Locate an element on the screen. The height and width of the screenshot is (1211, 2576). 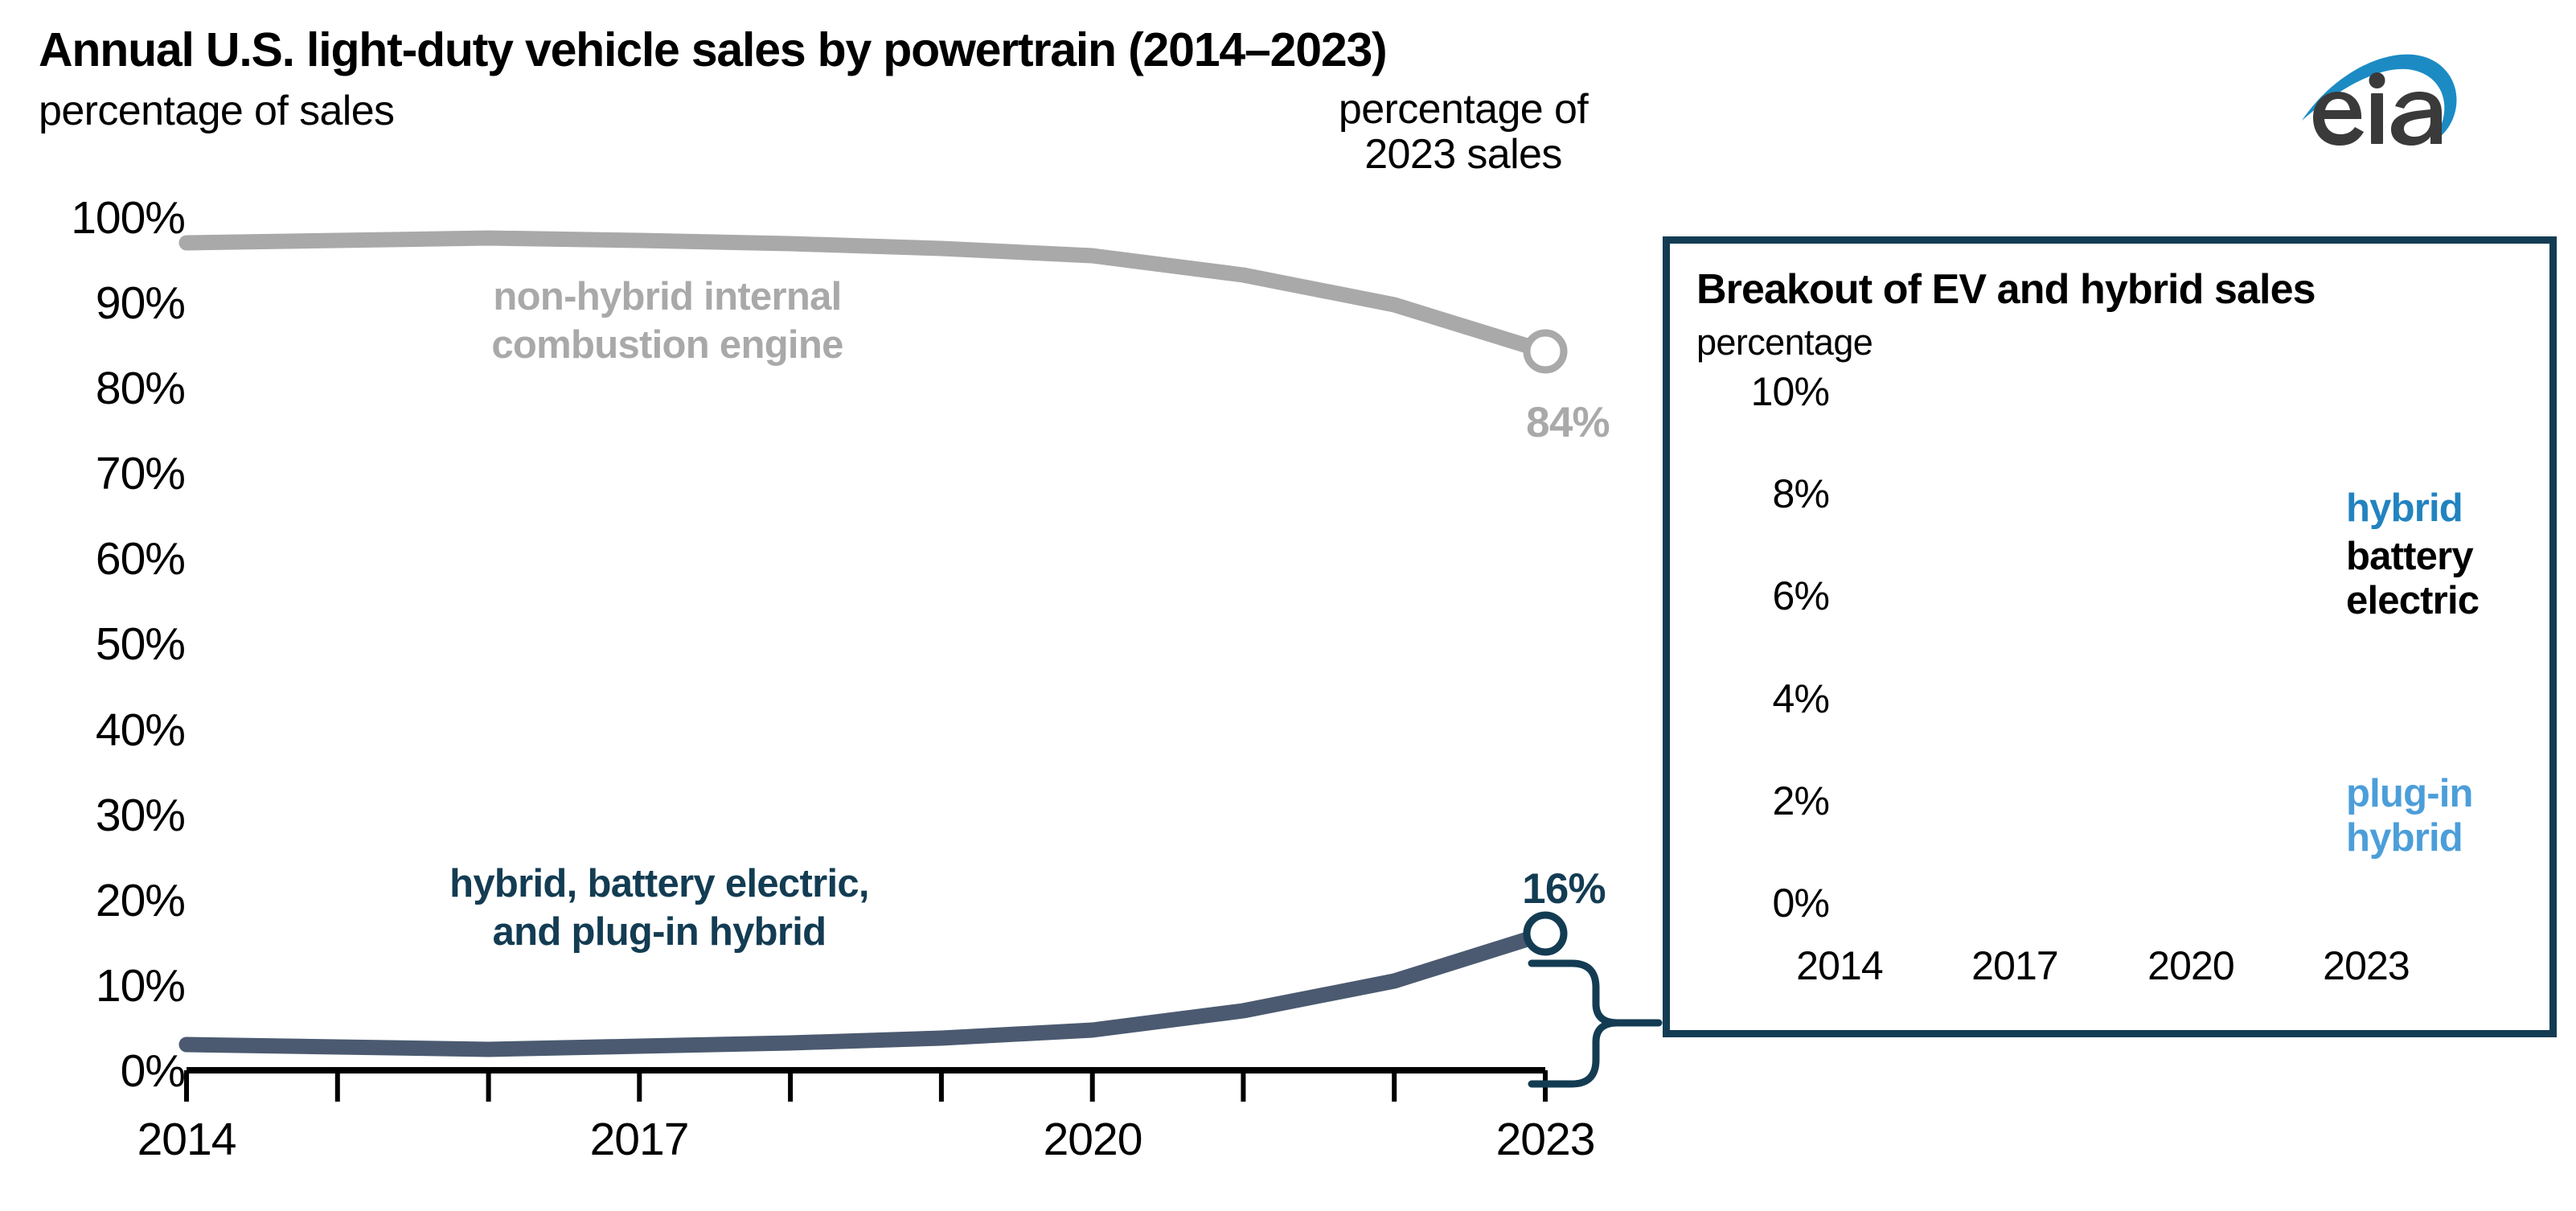
main-ytick-100: 100% is located at coordinates (128, 218).